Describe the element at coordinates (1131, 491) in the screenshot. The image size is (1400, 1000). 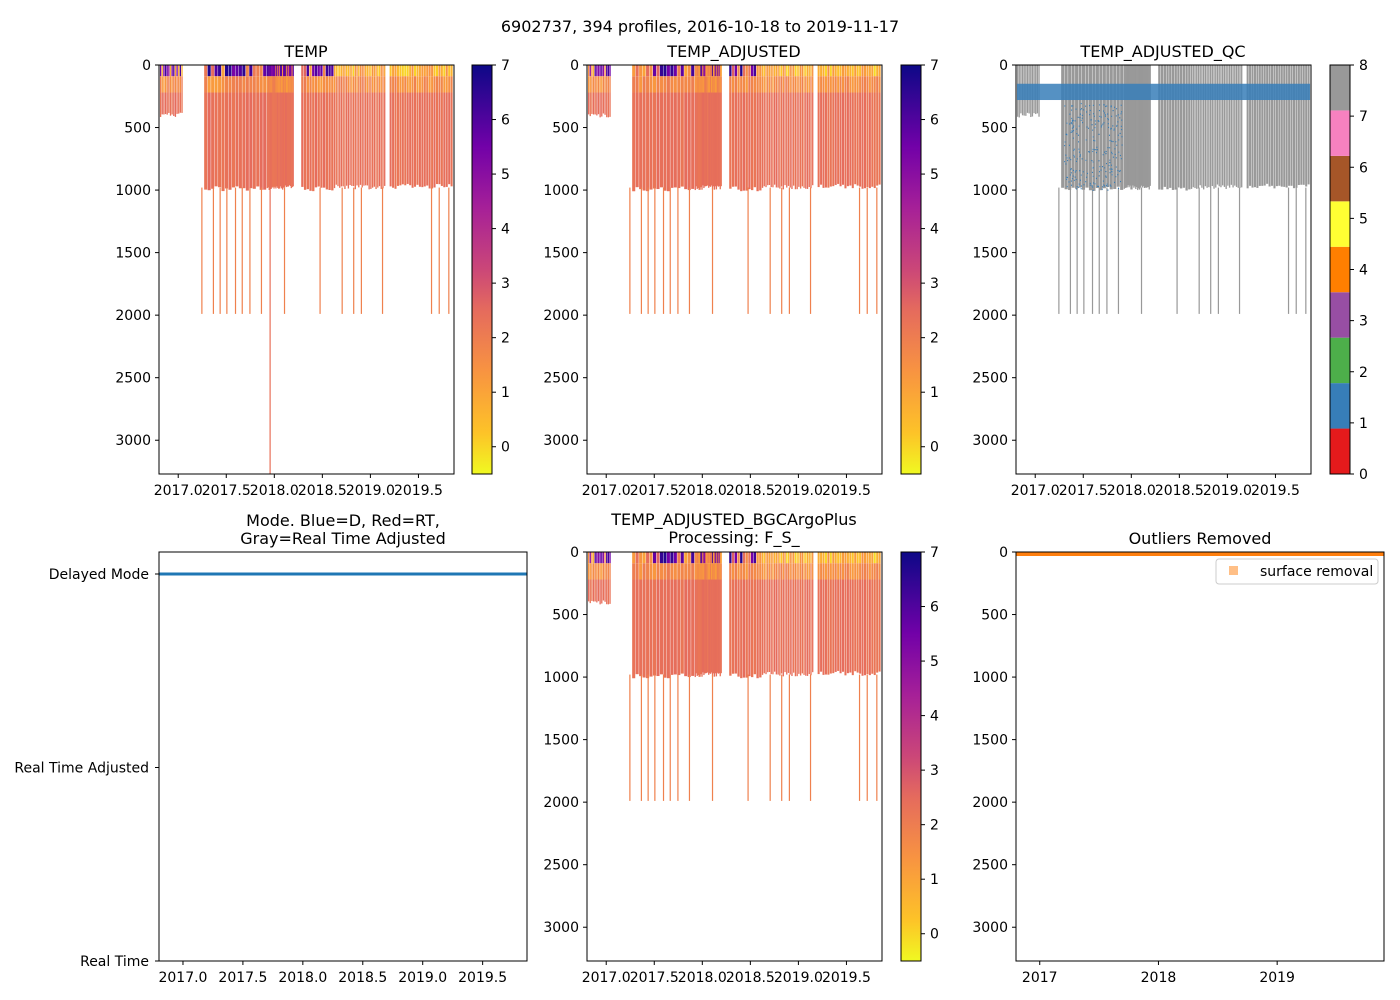
I see `x-tick-label: 2018.0` at that location.